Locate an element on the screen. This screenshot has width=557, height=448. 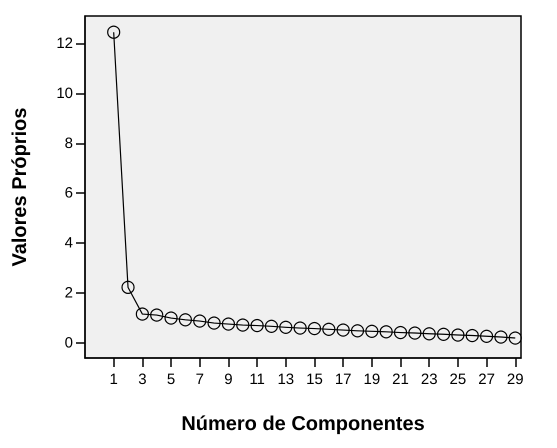
x-tick-label: 23 is located at coordinates (429, 379).